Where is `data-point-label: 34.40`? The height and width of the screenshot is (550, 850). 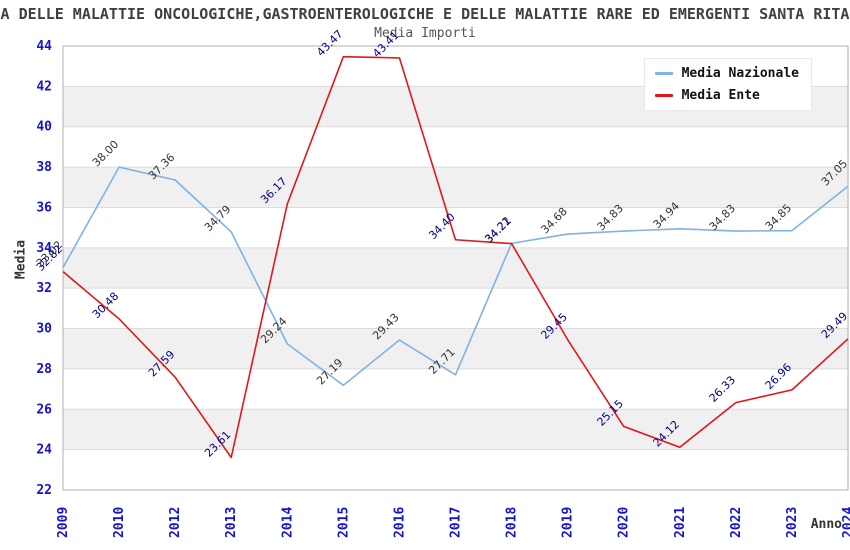
data-point-label: 34.40 is located at coordinates (441, 226).